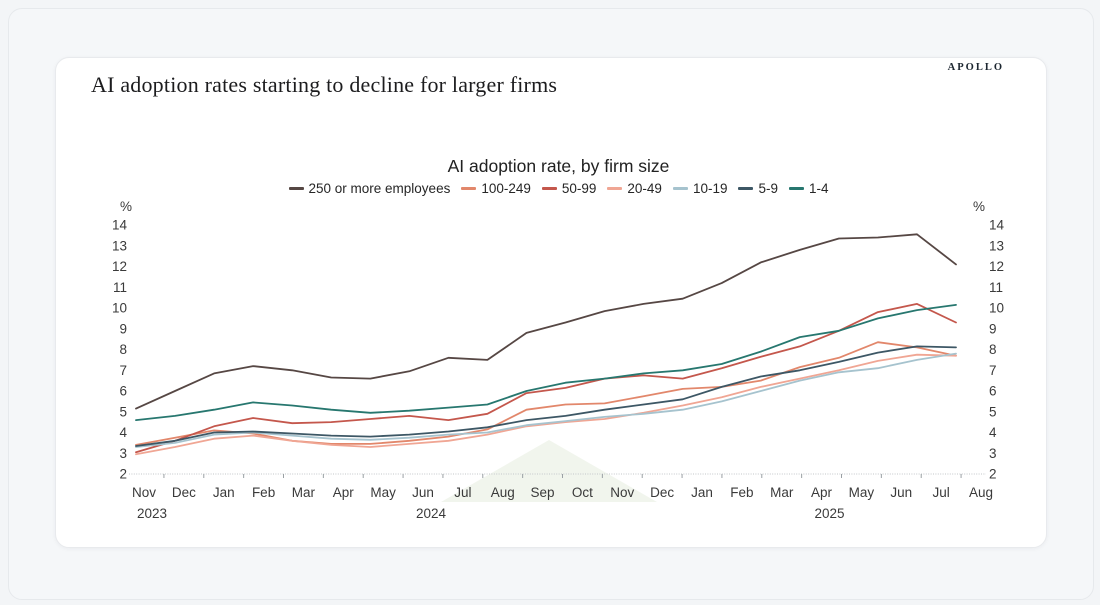  What do you see at coordinates (818, 188) in the screenshot?
I see `legend-label: 1-4` at bounding box center [818, 188].